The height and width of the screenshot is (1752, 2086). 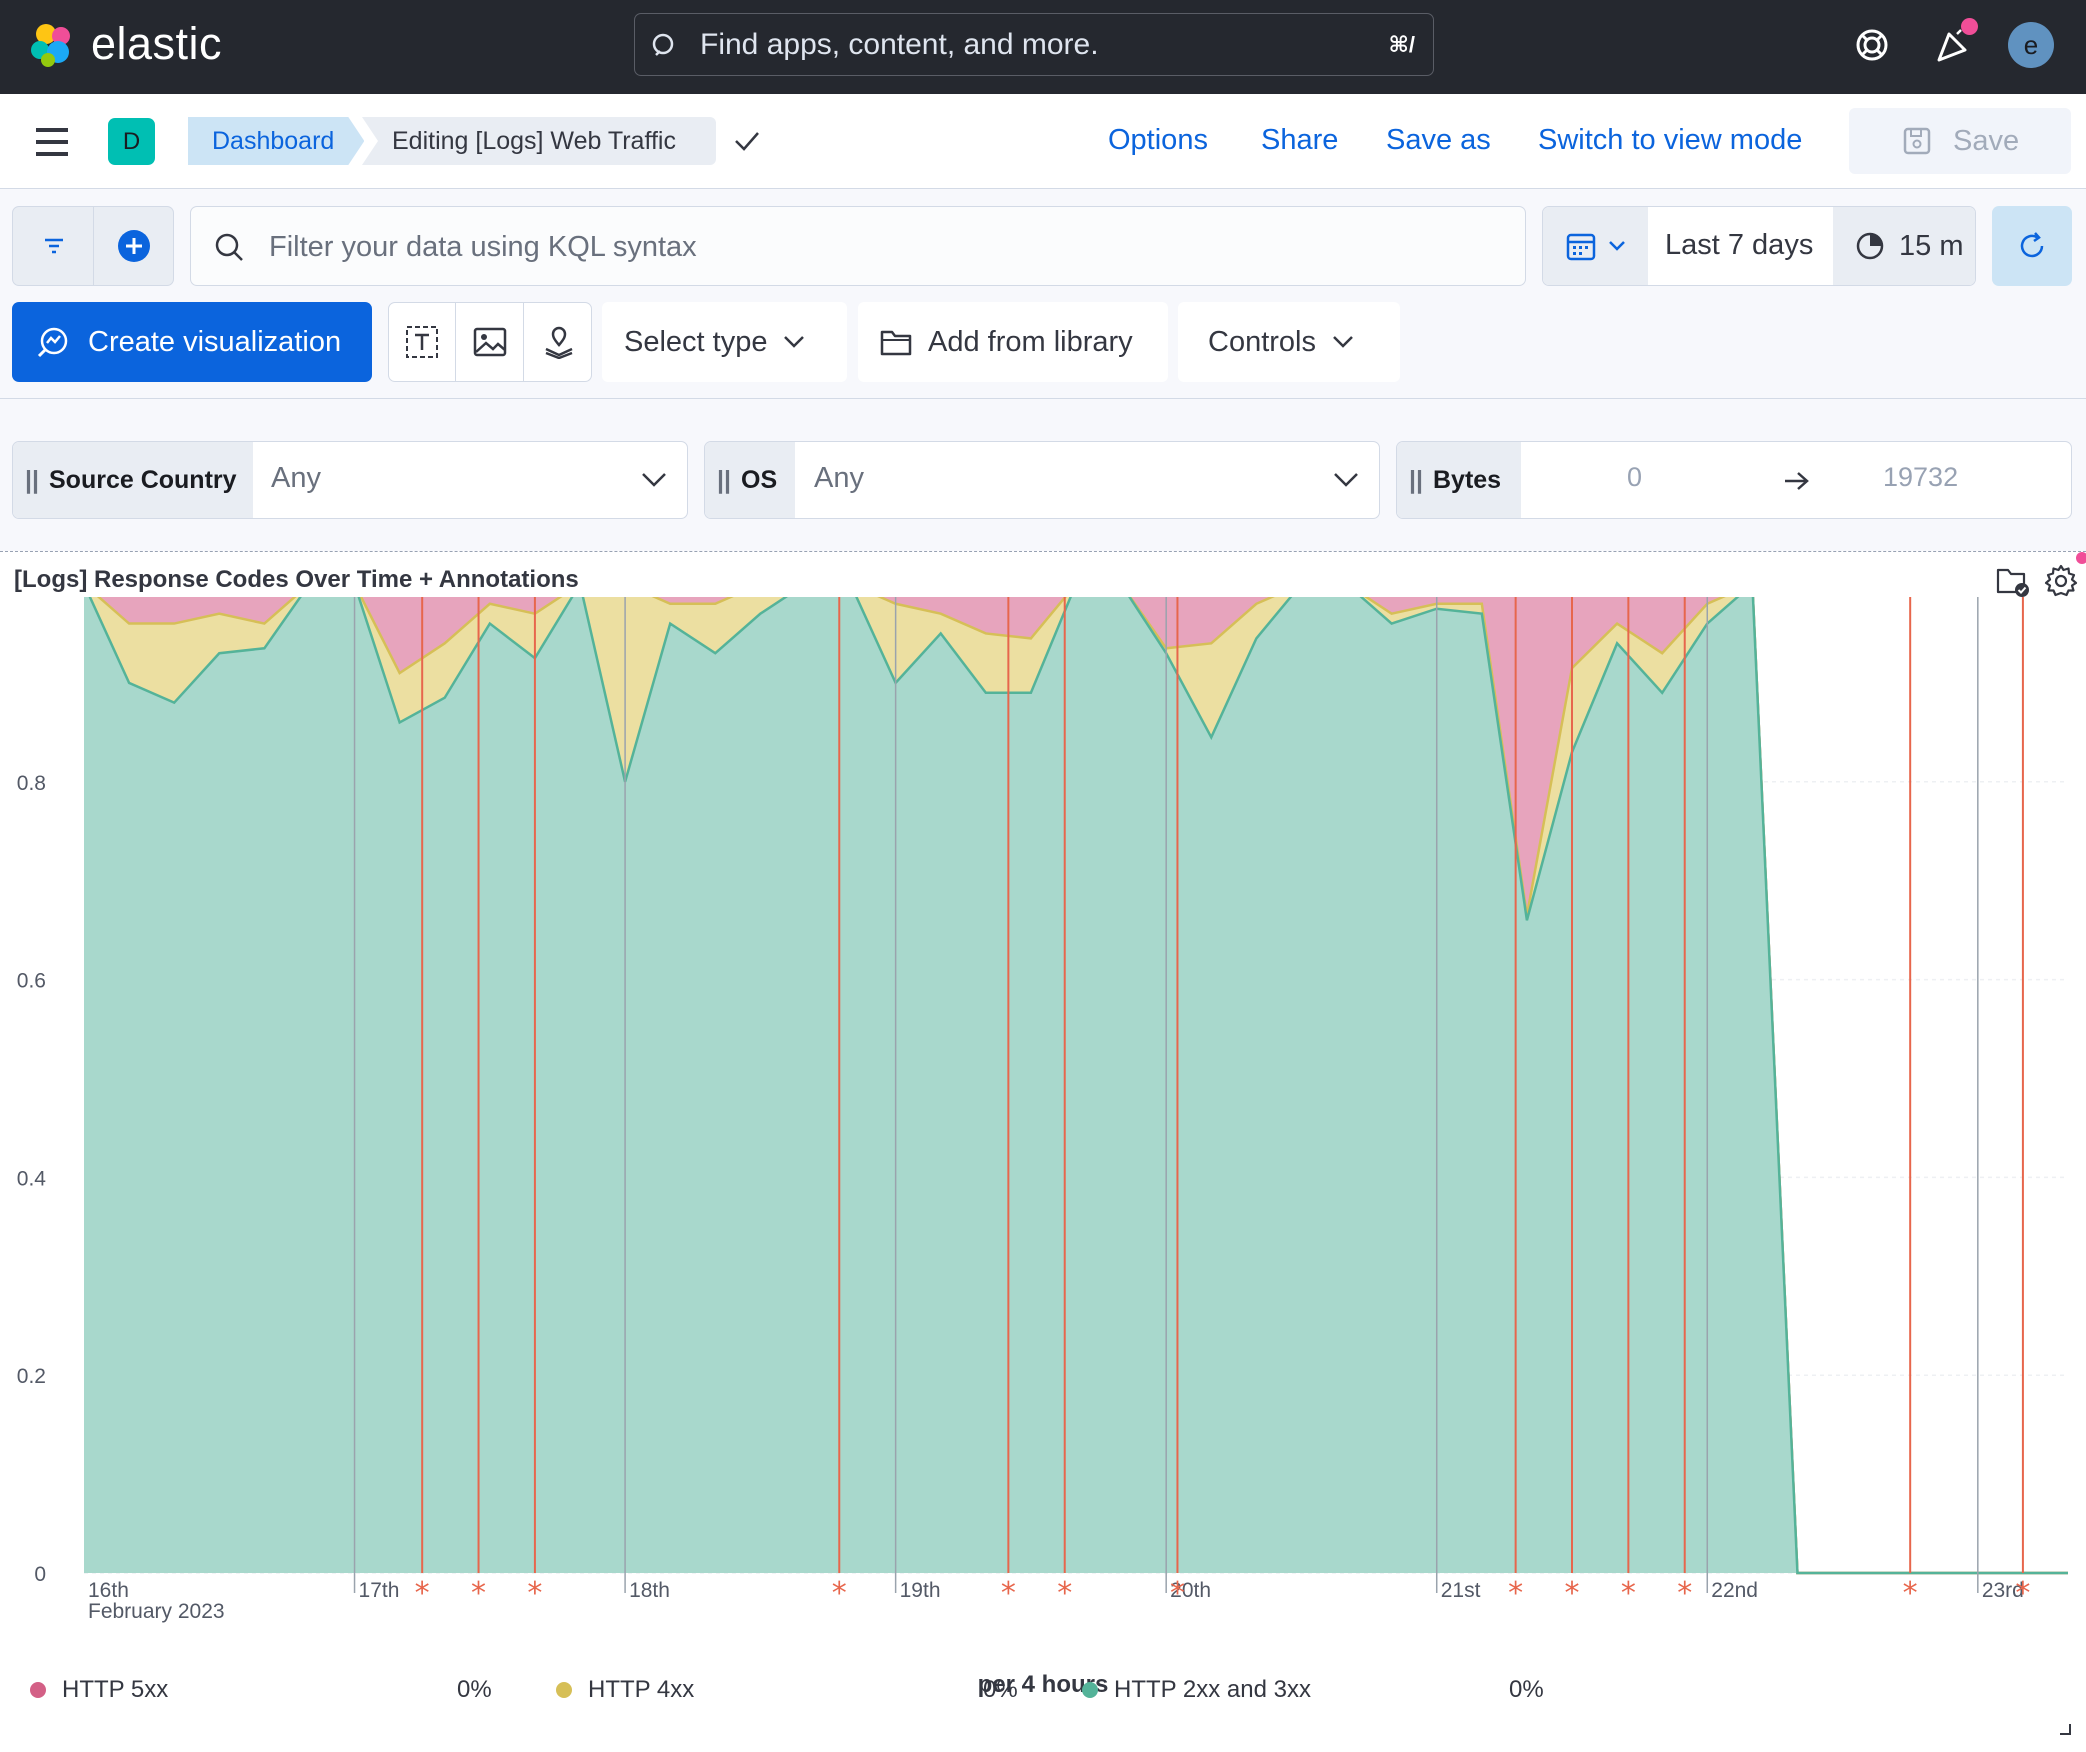 I want to click on search-shortcut: ⌘/, so click(x=1401, y=44).